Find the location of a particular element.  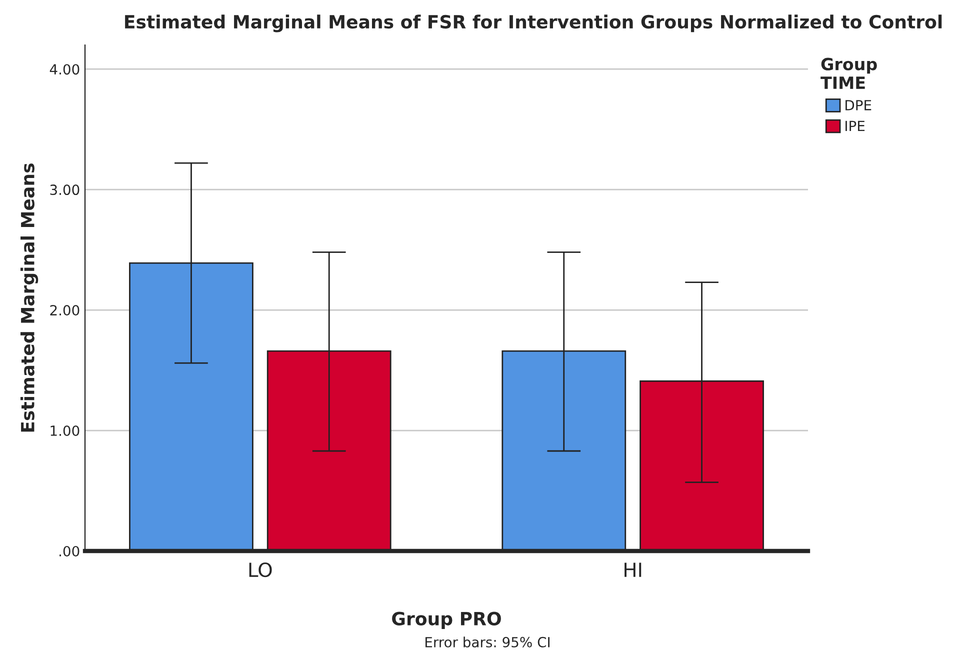

chart-title: Estimated Marginal Means of FSR for Intervention Groups Normalized to Control is located at coordinates (533, 23).